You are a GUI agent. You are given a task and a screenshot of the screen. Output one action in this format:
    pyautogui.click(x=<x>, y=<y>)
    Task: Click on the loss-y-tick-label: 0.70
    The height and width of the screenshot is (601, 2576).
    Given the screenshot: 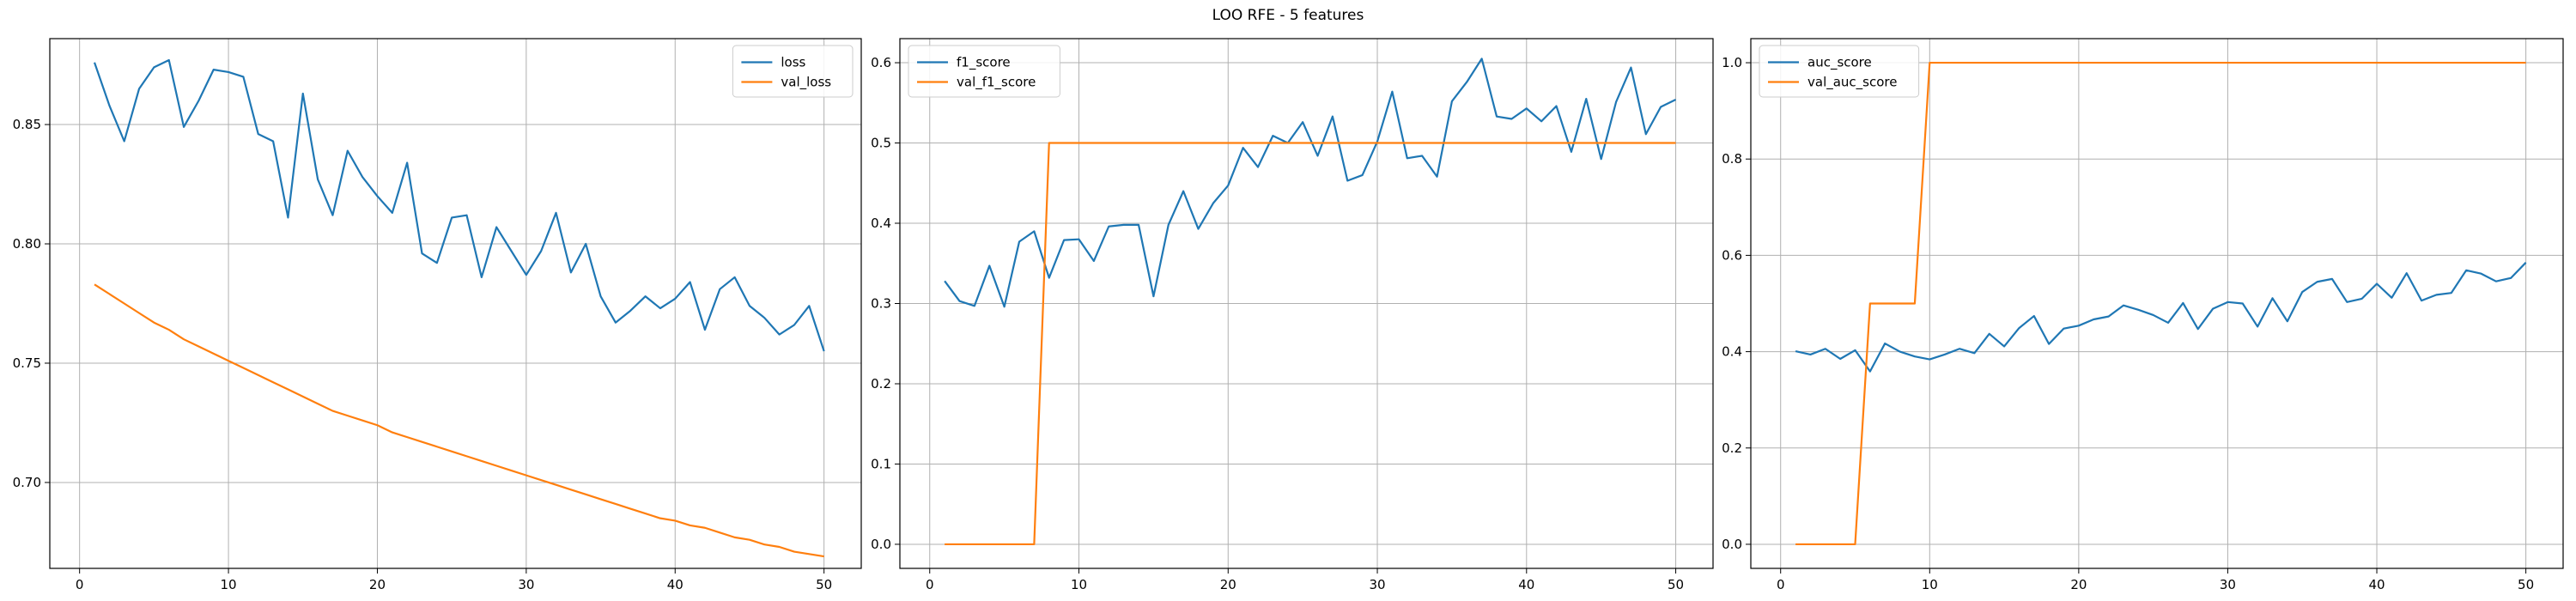 What is the action you would take?
    pyautogui.click(x=27, y=482)
    